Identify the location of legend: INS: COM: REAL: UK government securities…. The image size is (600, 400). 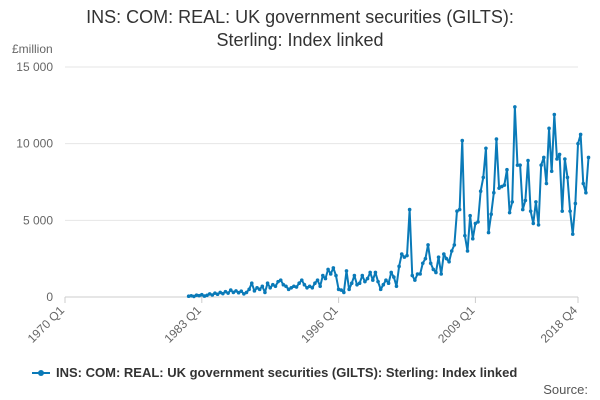
(274, 372).